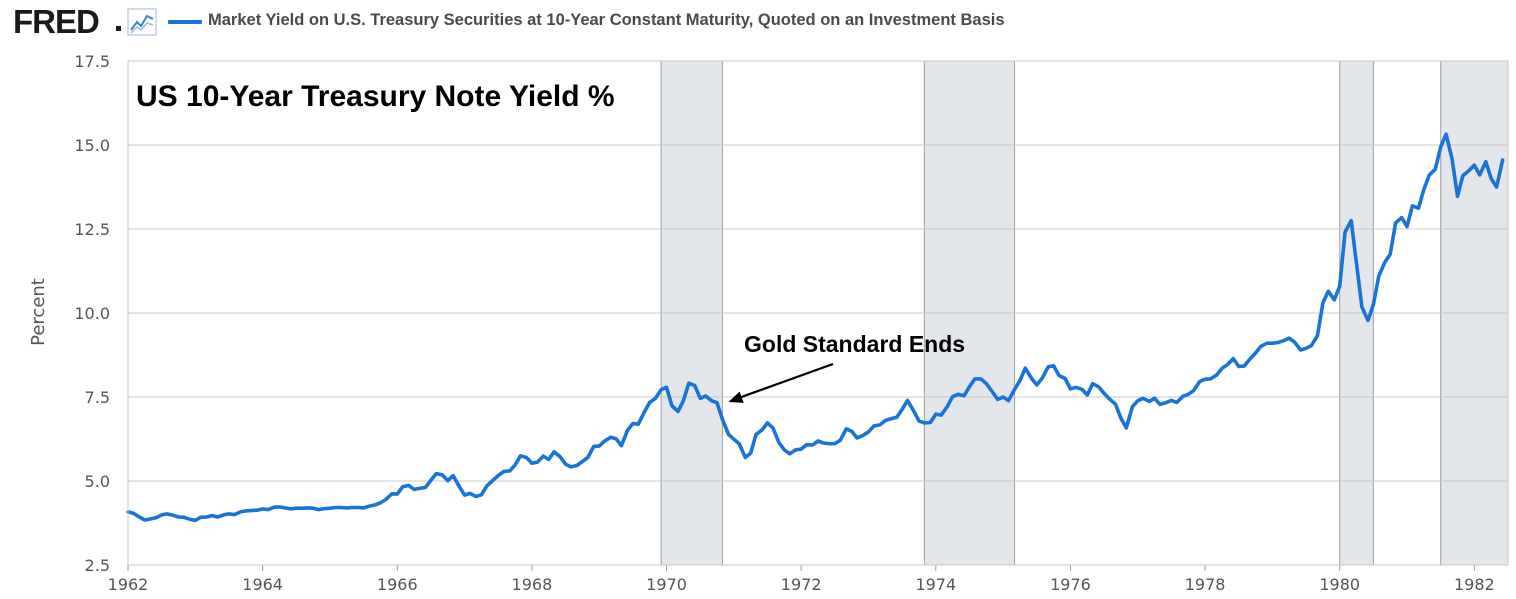 Image resolution: width=1516 pixels, height=599 pixels. What do you see at coordinates (375, 96) in the screenshot?
I see `chart-title: US 10-Year Treasury Note Yield %` at bounding box center [375, 96].